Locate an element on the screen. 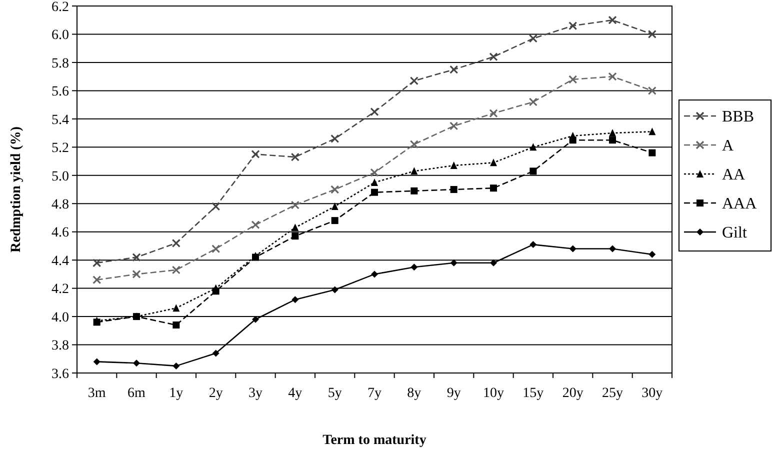 Image resolution: width=772 pixels, height=456 pixels. x-tick-label: 10y is located at coordinates (493, 393).